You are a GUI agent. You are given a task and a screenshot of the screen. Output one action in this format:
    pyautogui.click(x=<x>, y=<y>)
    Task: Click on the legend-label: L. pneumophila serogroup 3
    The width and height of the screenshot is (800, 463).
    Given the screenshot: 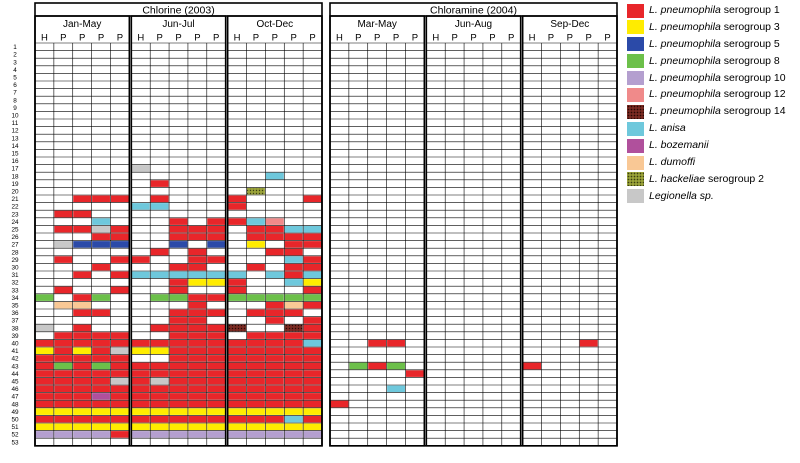 What is the action you would take?
    pyautogui.click(x=714, y=27)
    